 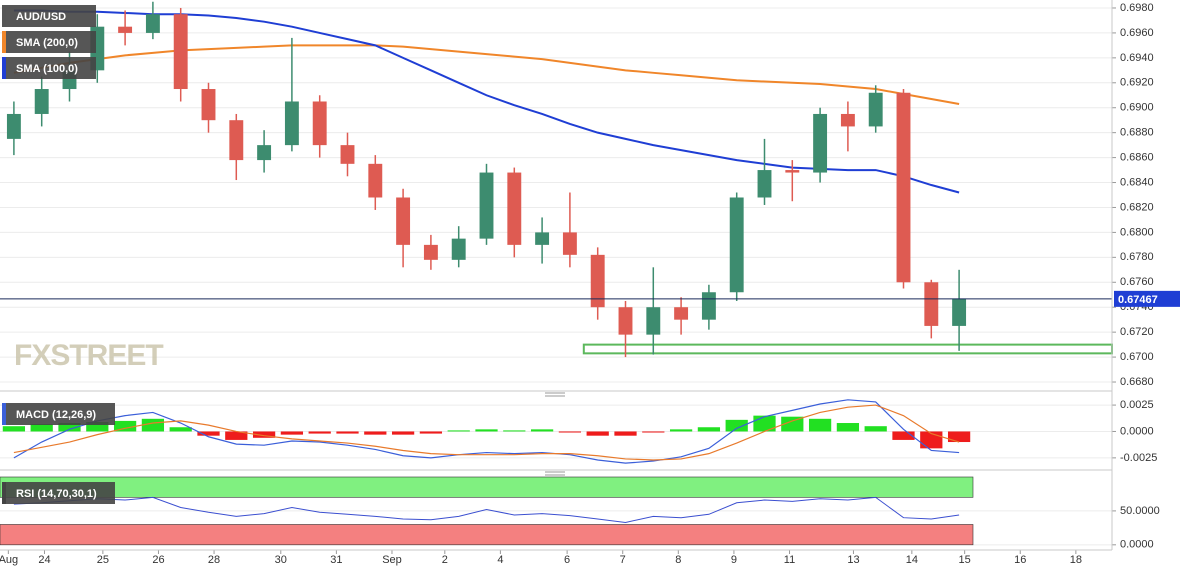 I want to click on y-tick-label: 0.6780, so click(x=1137, y=257).